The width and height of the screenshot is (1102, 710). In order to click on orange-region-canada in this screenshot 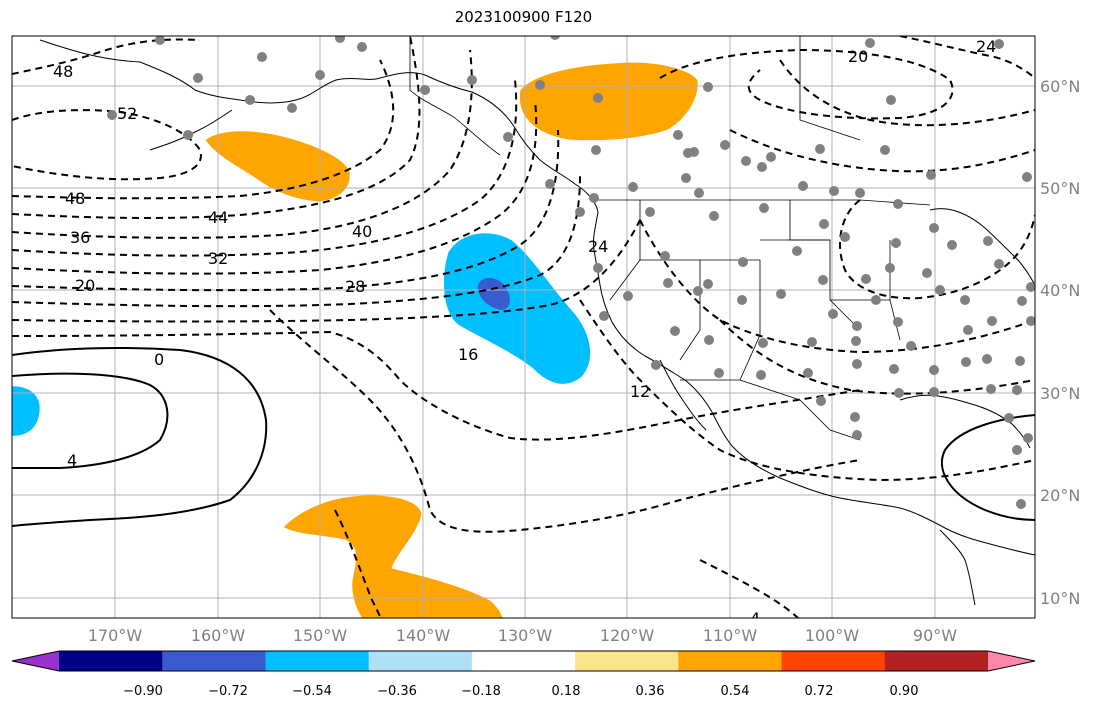, I will do `click(608, 101)`.